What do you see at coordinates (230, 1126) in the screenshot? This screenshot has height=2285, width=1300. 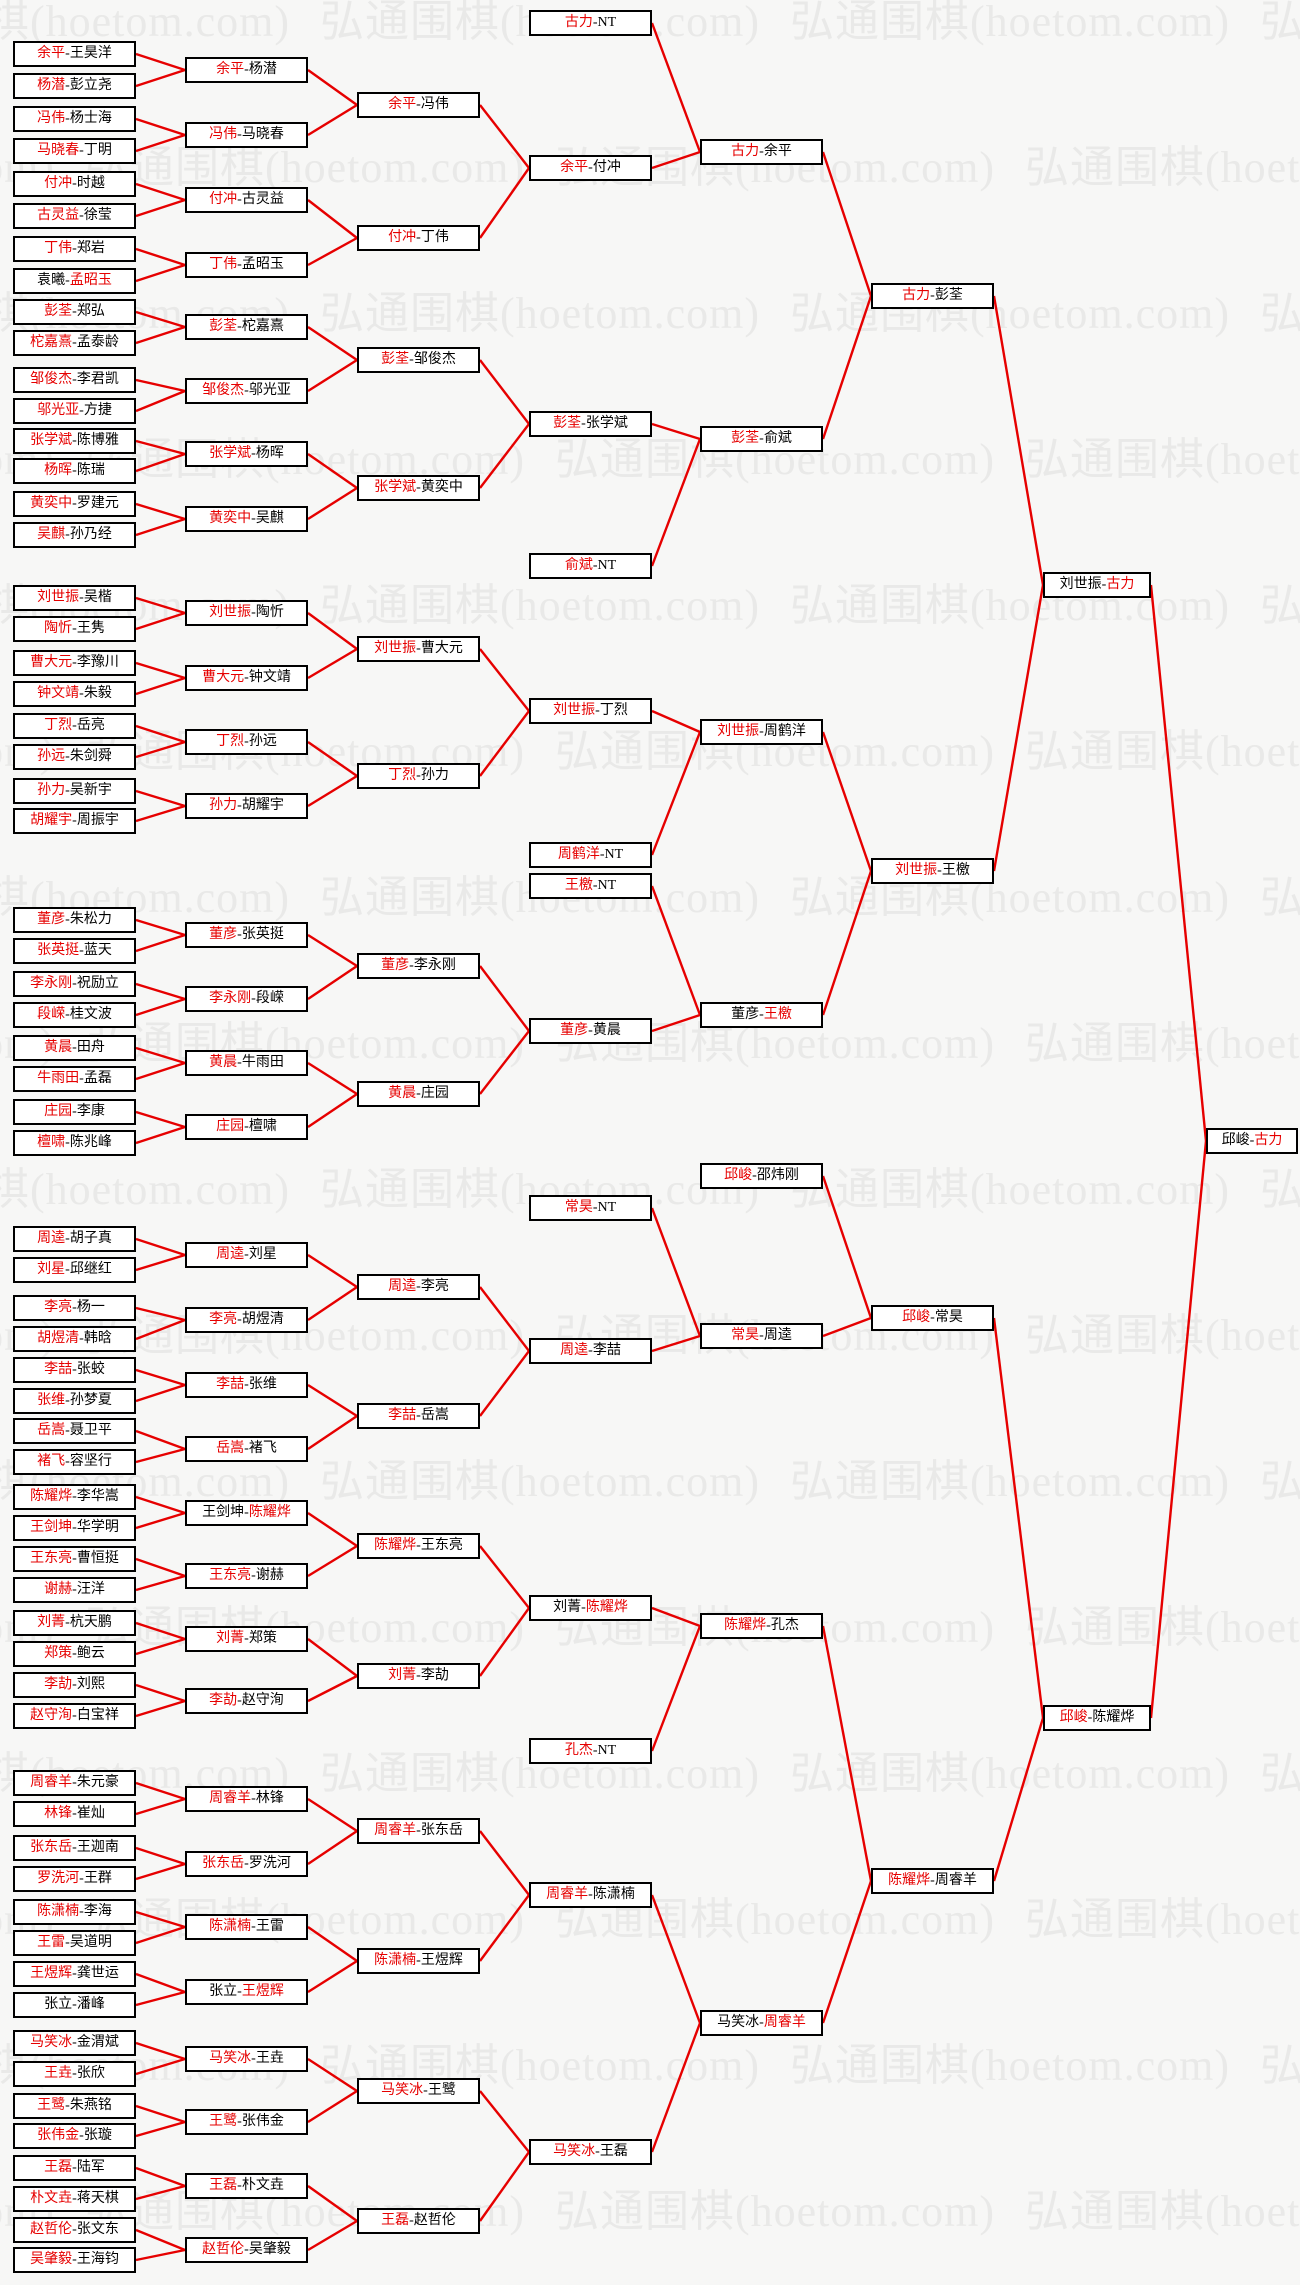 I see `player-name-left: 庄园` at bounding box center [230, 1126].